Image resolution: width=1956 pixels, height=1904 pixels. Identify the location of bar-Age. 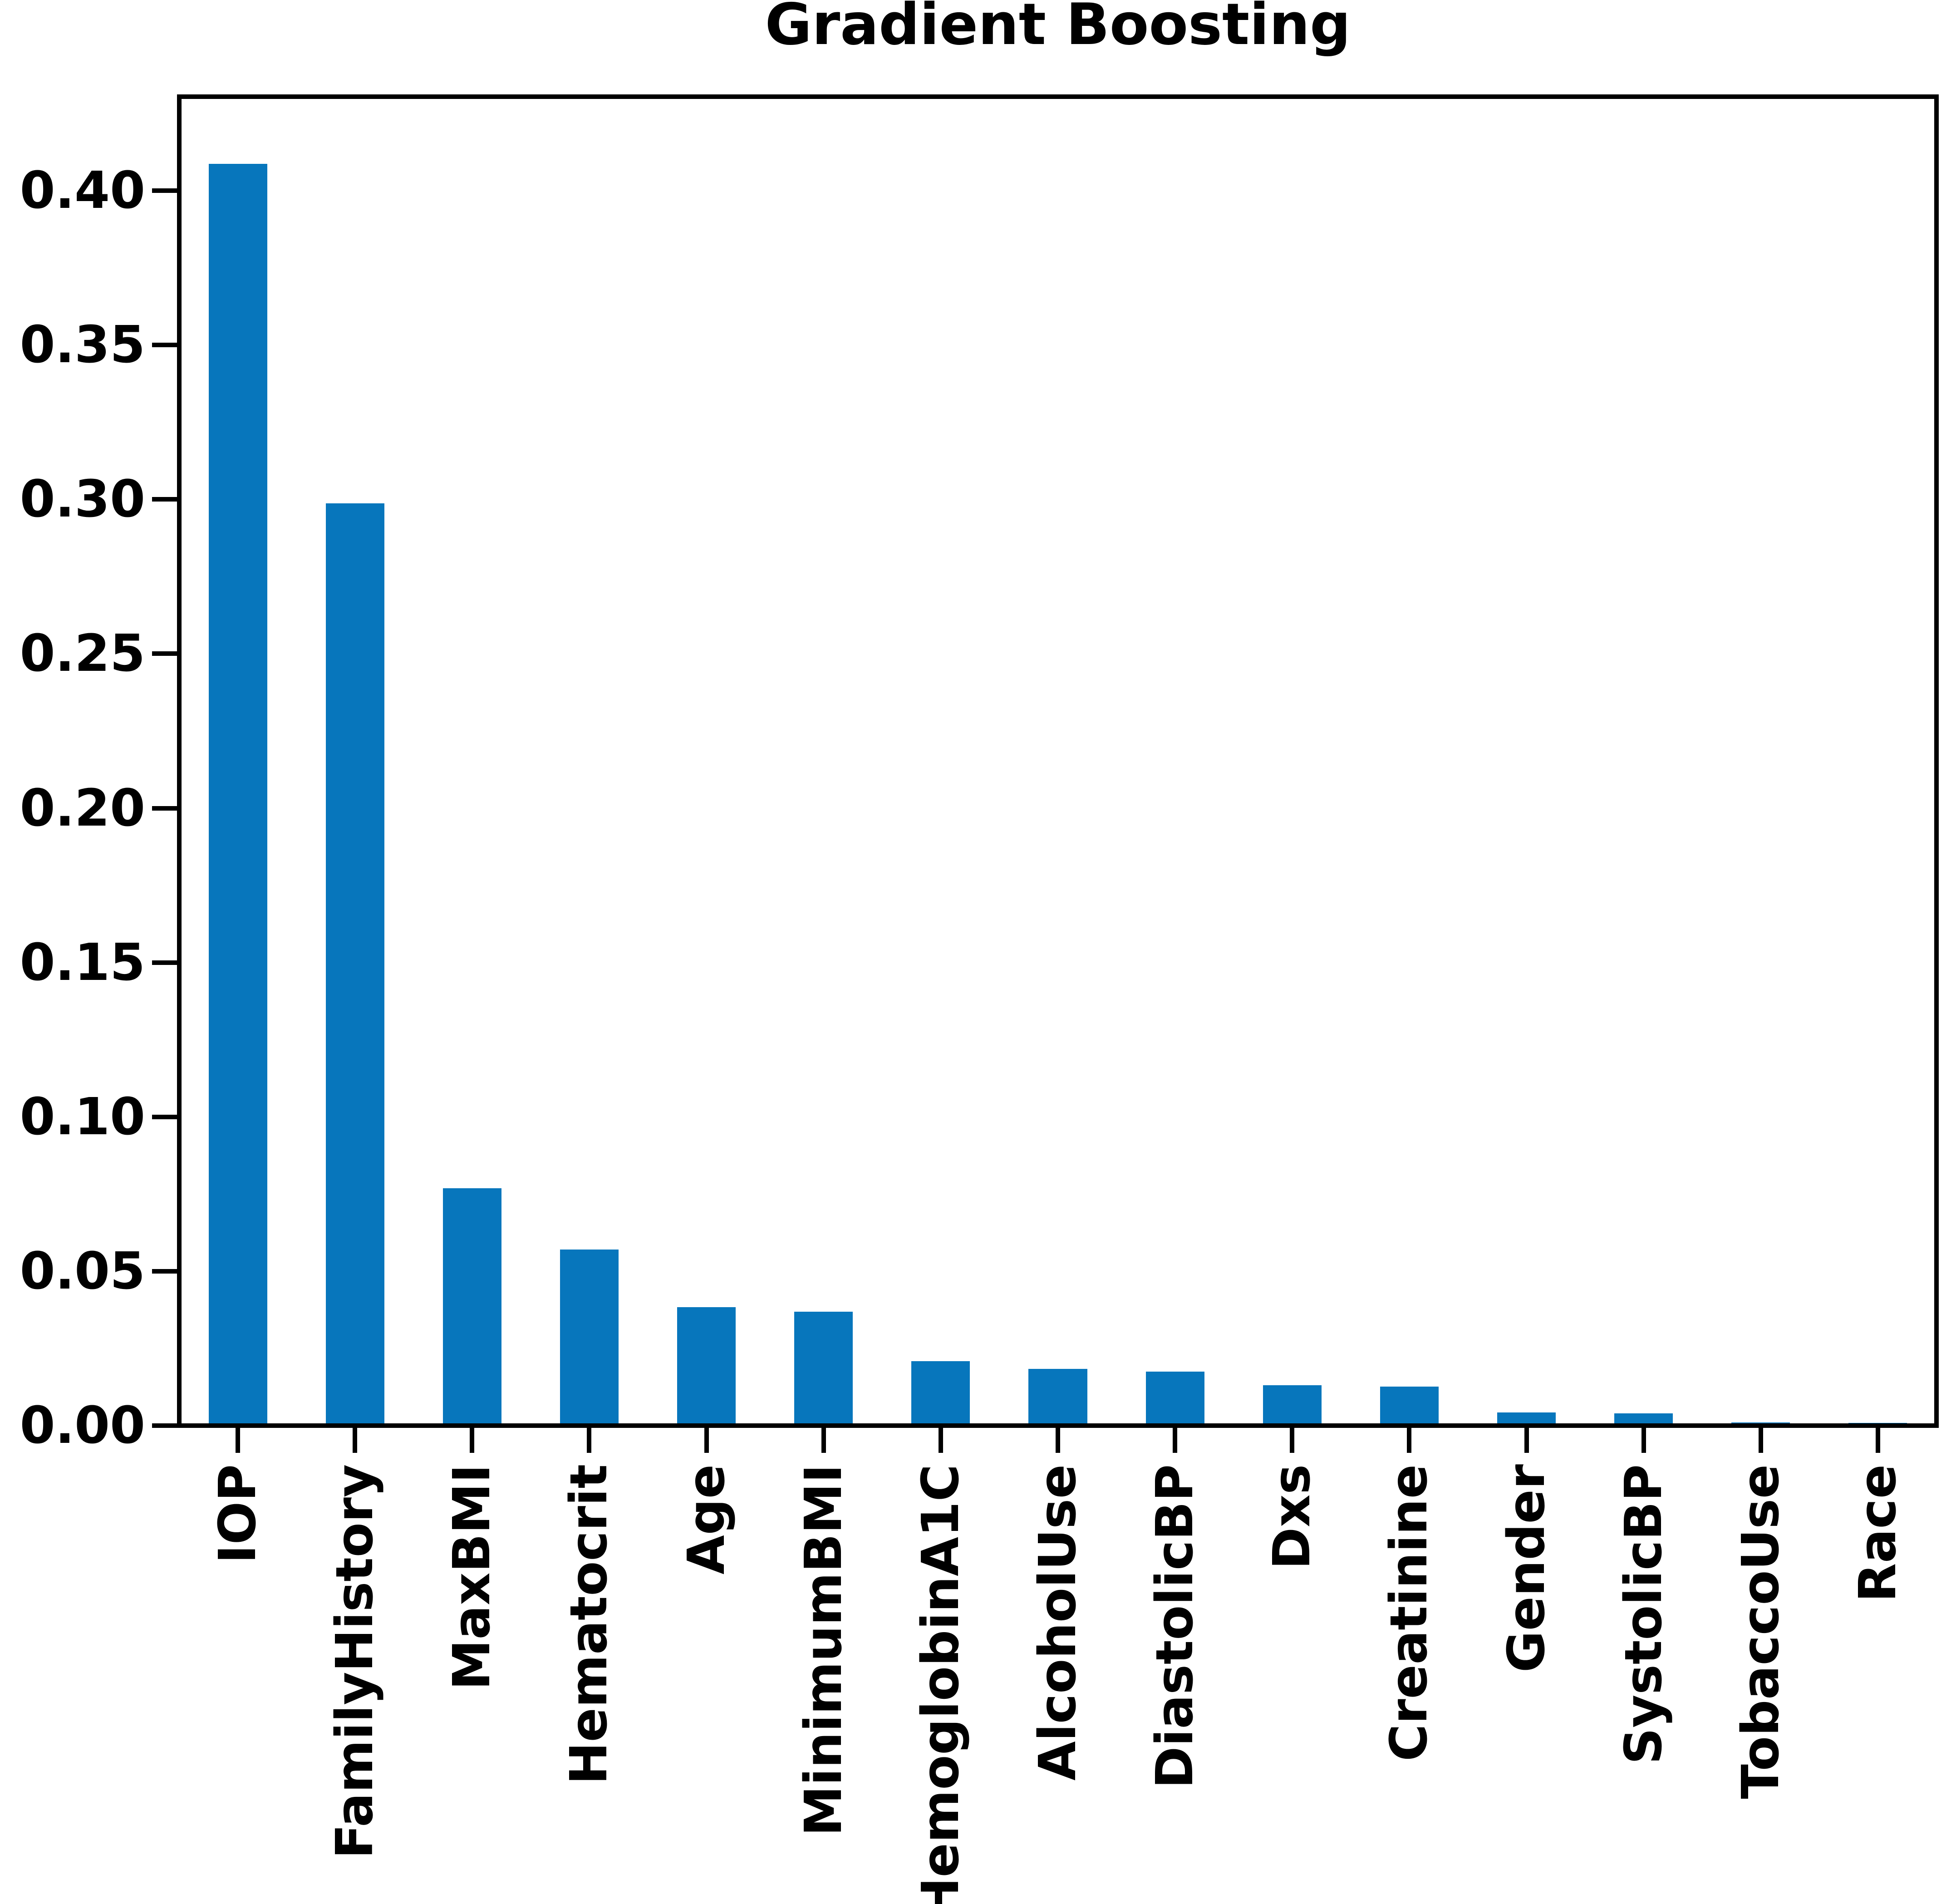
(706, 1365).